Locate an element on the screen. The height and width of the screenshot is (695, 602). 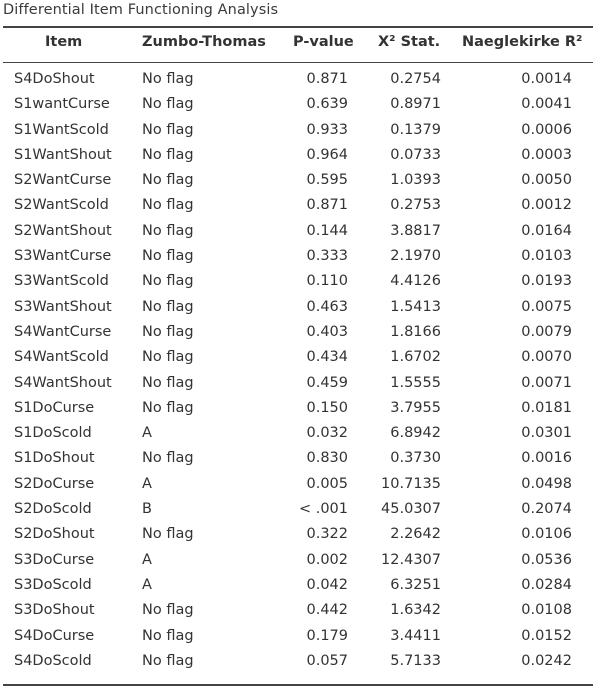
cell-p-value: 0.403 is located at coordinates (327, 331).